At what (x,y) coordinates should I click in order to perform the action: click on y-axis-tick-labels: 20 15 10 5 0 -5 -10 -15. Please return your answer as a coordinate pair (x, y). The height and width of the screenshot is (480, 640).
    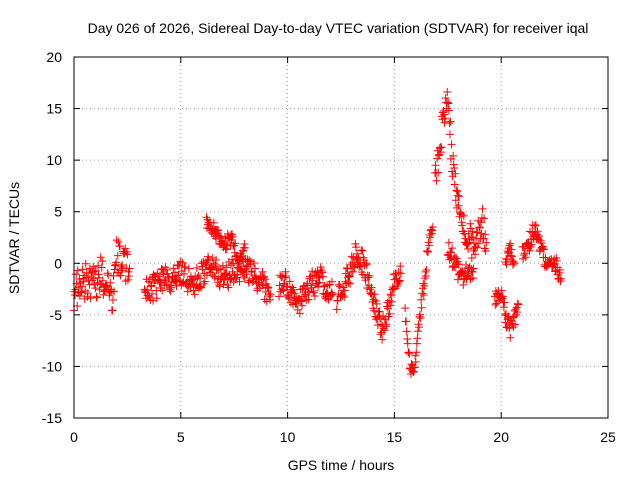
    Looking at the image, I should click on (52, 237).